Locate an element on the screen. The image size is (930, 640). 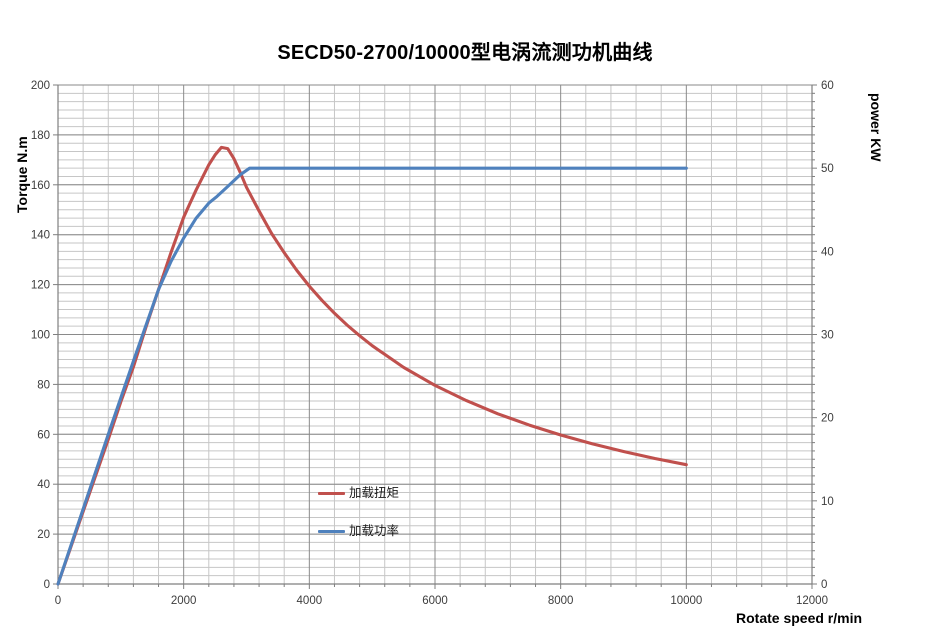
legend-label-torque: 加载扭矩 is located at coordinates (374, 493).